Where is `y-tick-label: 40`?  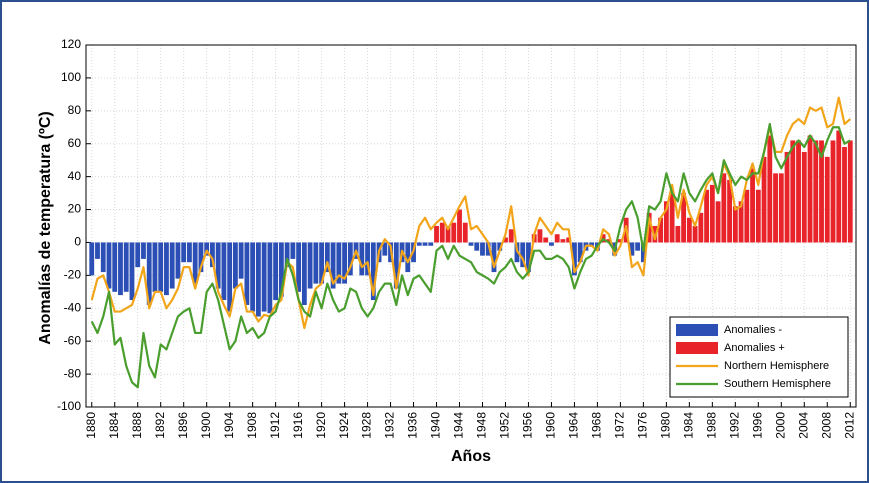
y-tick-label: 40 is located at coordinates (75, 176).